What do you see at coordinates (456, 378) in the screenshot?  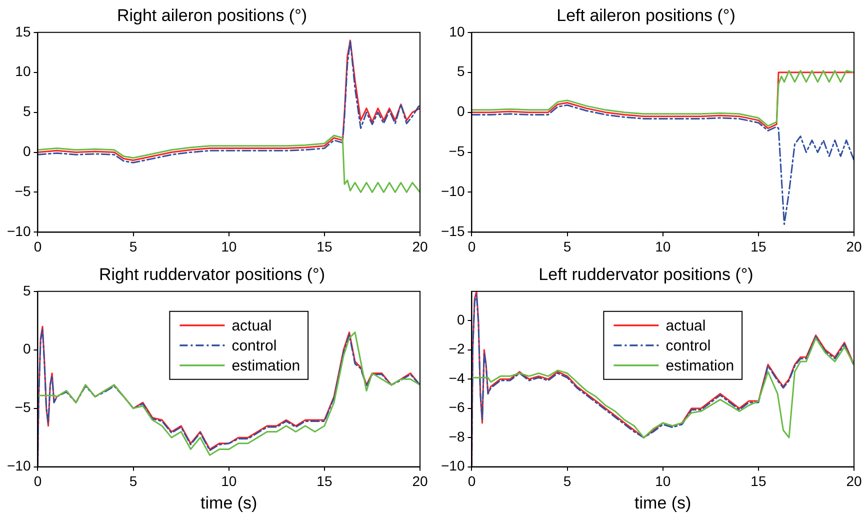 I see `y-tick-label: −4` at bounding box center [456, 378].